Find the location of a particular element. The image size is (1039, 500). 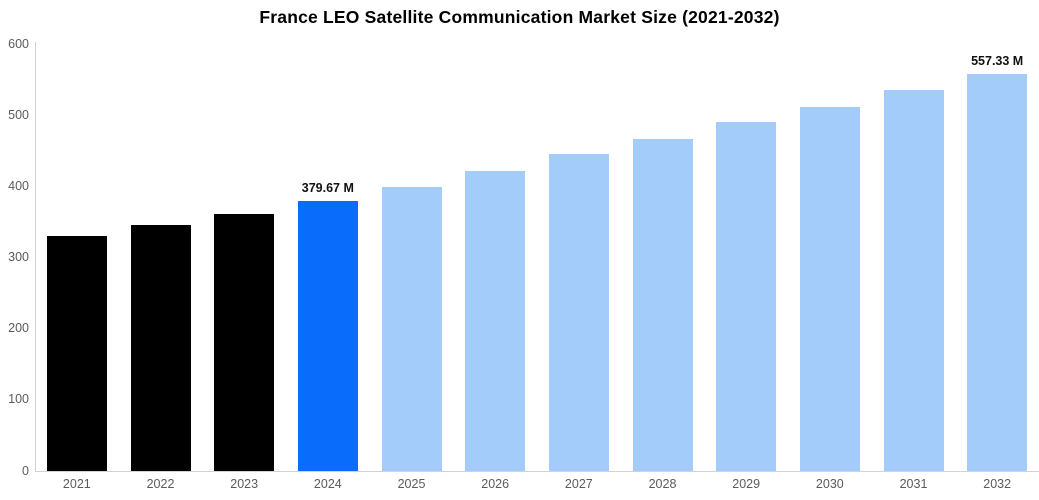

bar-2027 is located at coordinates (578, 312).